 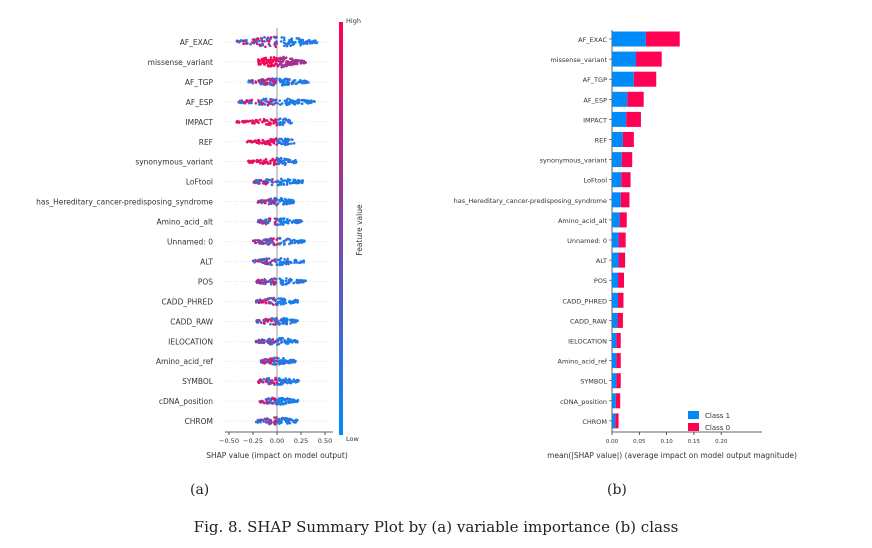 I want to click on colorbar-high-label: High, so click(x=353, y=21).